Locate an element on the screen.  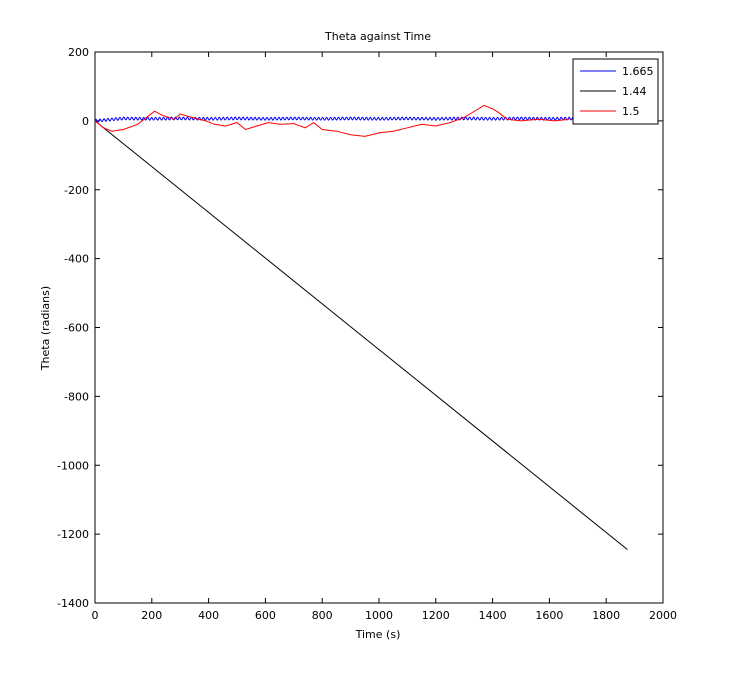
legend-label-2: 1.5 is located at coordinates (631, 111).